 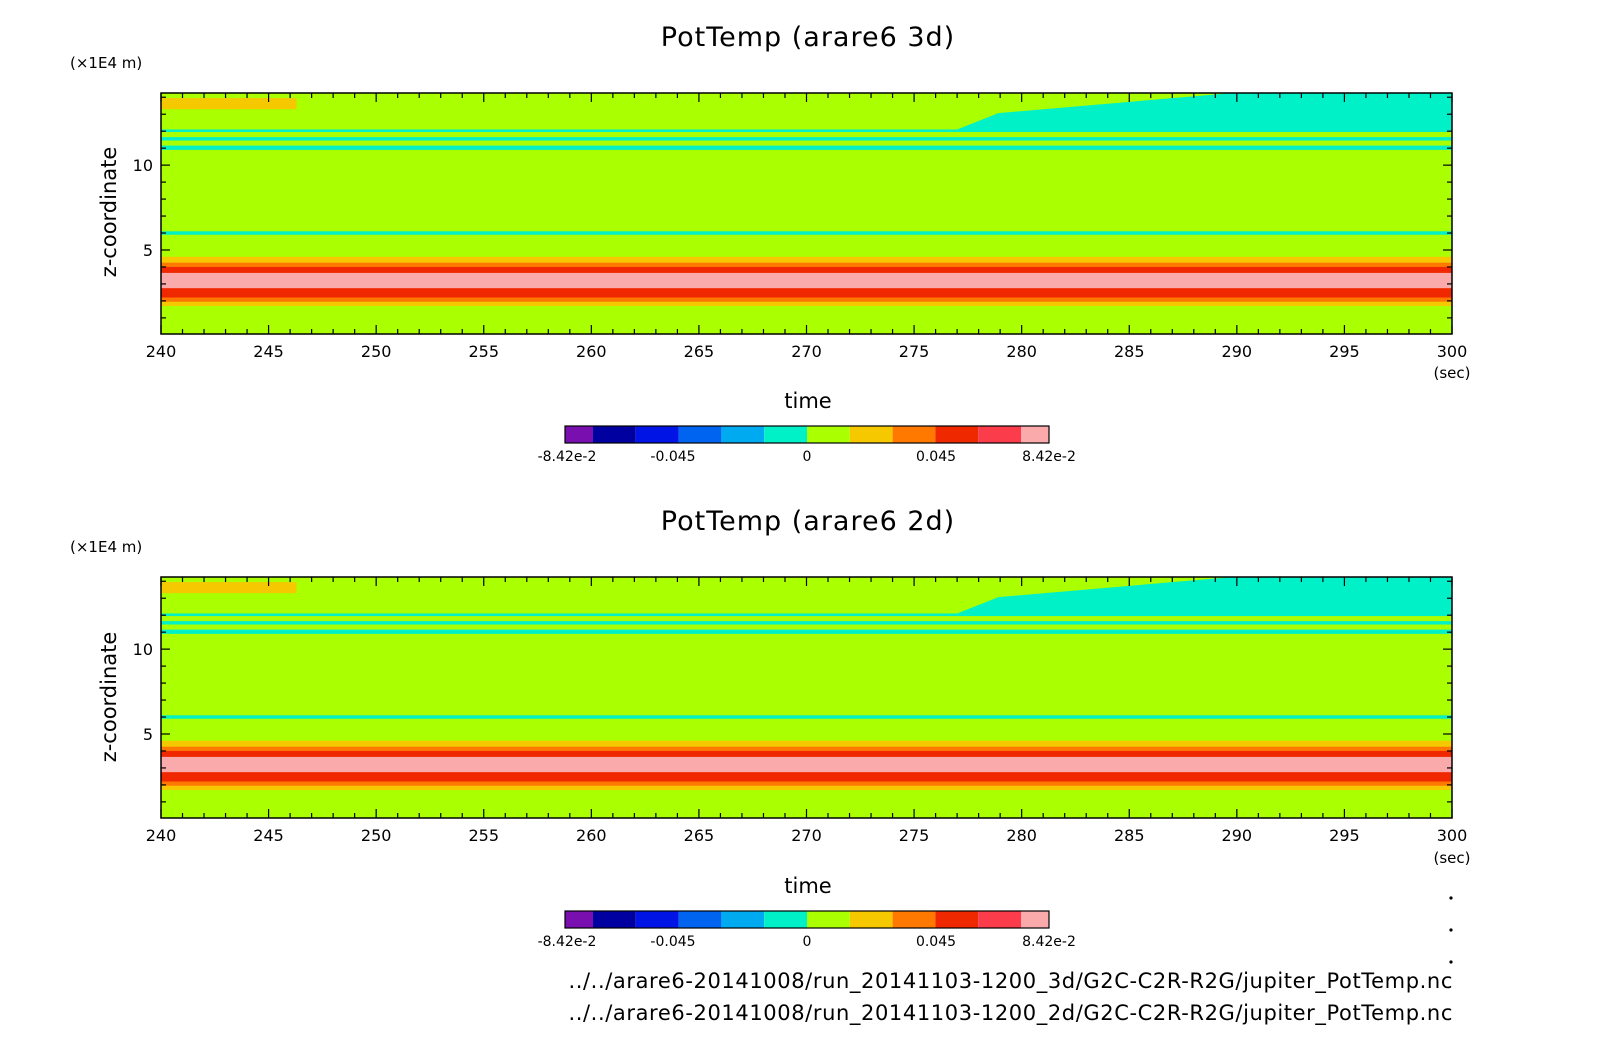 What do you see at coordinates (376, 351) in the screenshot?
I see `x-tick-label: 250` at bounding box center [376, 351].